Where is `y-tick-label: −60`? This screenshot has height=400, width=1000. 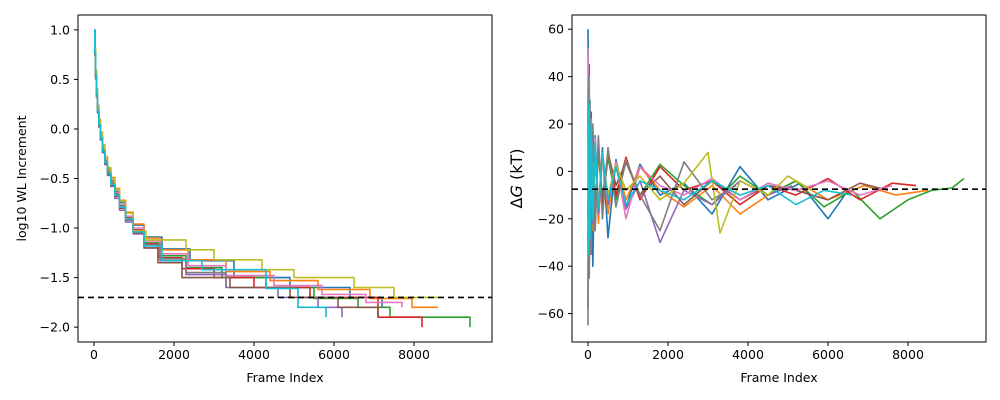
y-tick-label: −60 is located at coordinates (551, 313).